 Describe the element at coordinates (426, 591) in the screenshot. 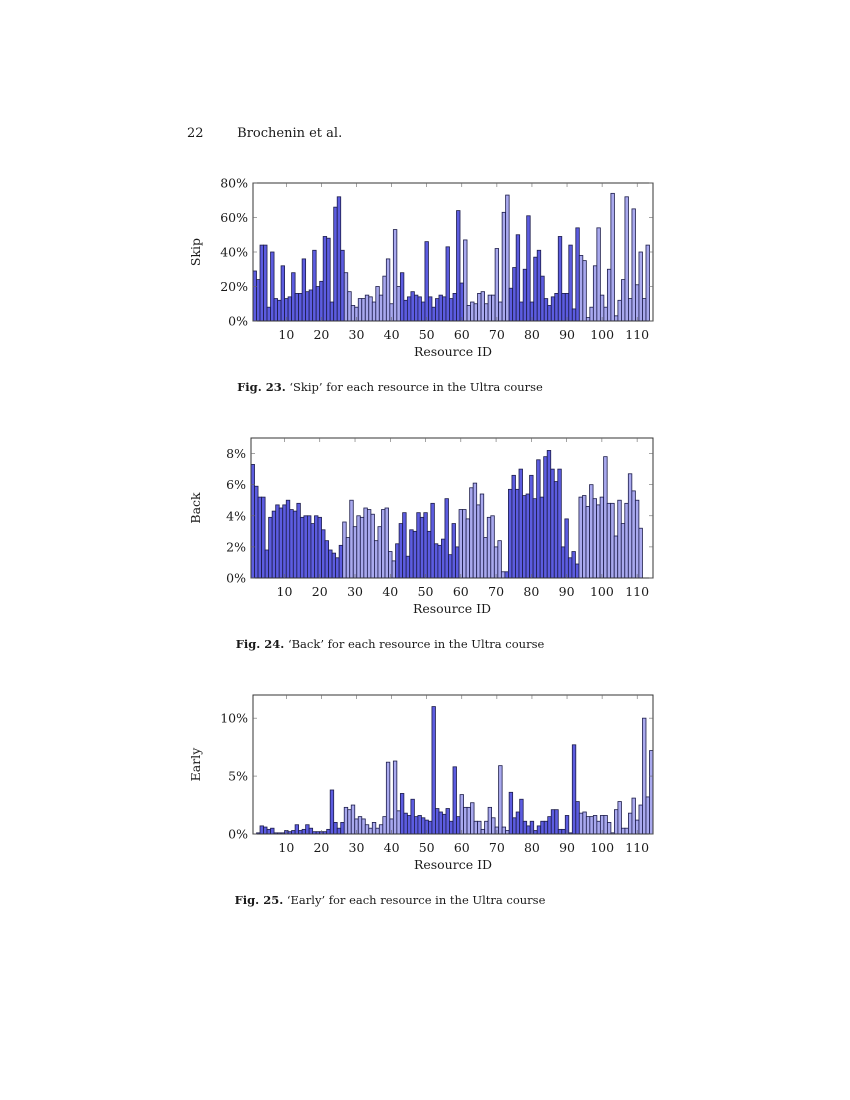

I see `x-tick-label: 50` at that location.